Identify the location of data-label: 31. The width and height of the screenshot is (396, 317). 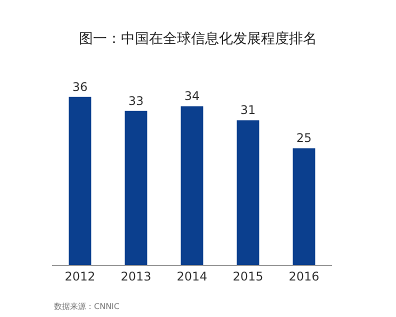
(248, 110).